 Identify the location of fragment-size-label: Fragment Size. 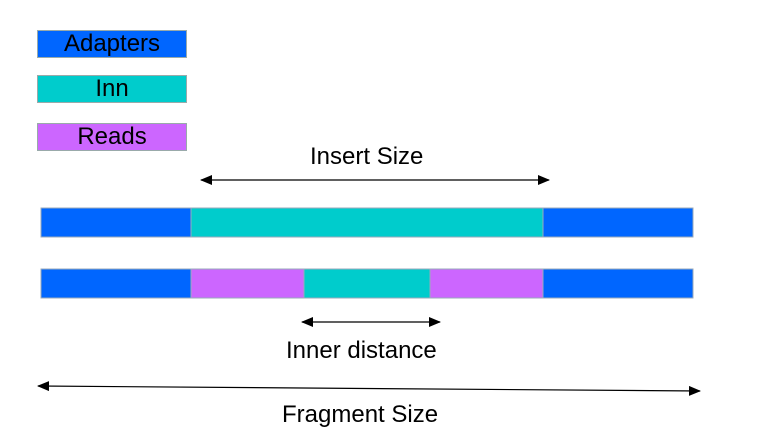
(360, 414).